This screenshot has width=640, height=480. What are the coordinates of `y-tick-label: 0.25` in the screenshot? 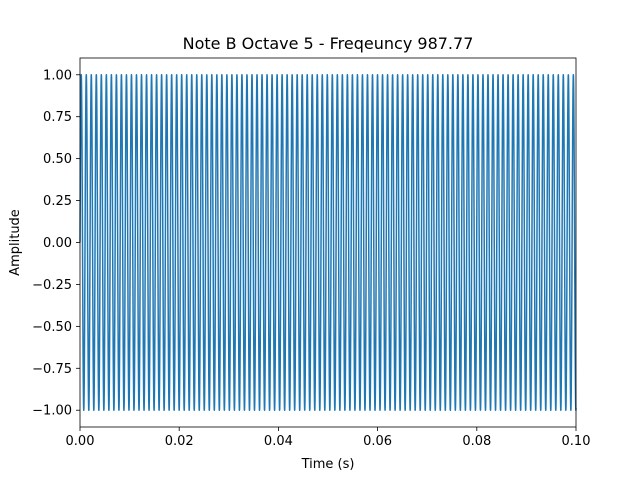 It's located at (57, 201).